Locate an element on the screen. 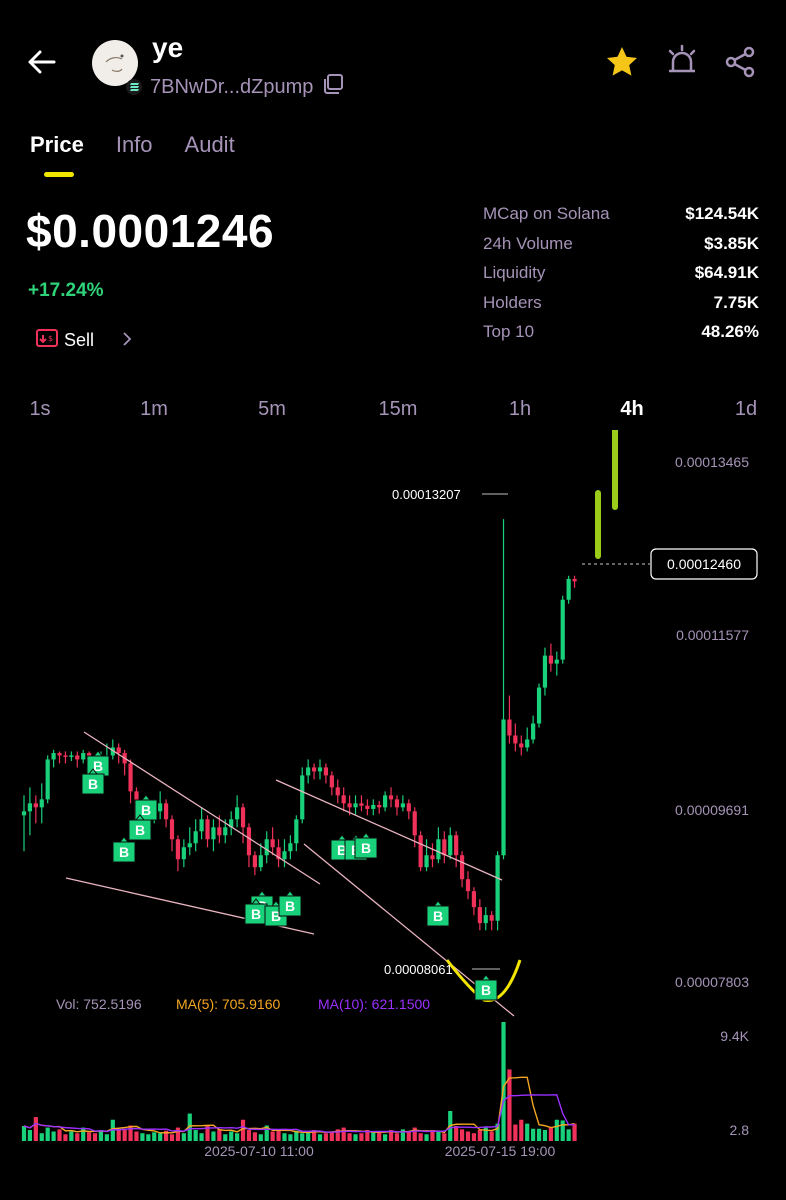 The width and height of the screenshot is (786, 1200). interval-1s: 1s is located at coordinates (40, 409).